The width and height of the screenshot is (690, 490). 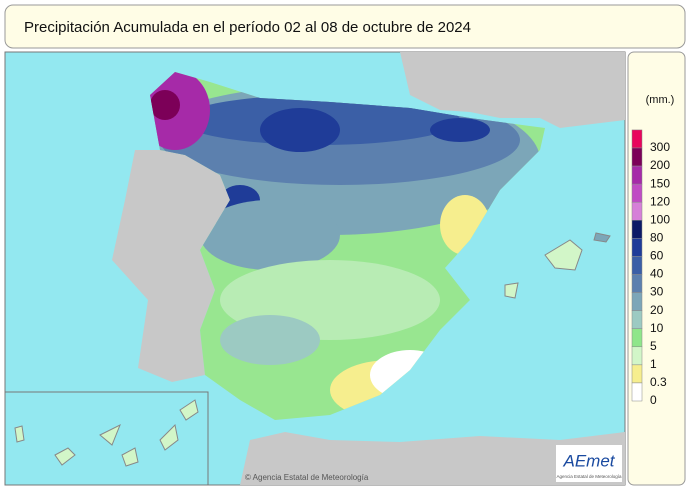 I want to click on legend: 300 200 150 120 100 80 60 40 30 20 10 5 1 0.3 0, so click(x=650, y=268).